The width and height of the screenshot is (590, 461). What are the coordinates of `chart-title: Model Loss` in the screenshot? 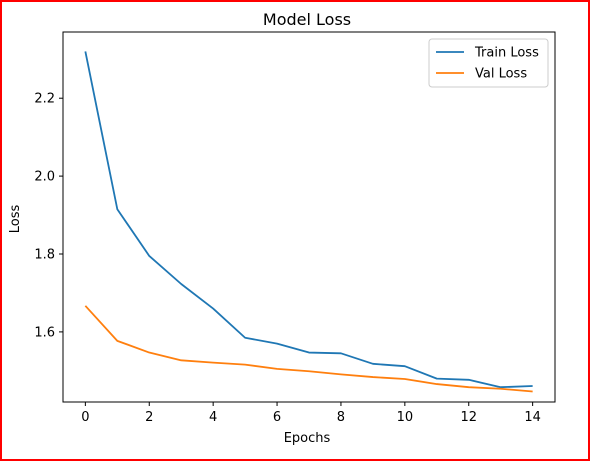 It's located at (307, 19).